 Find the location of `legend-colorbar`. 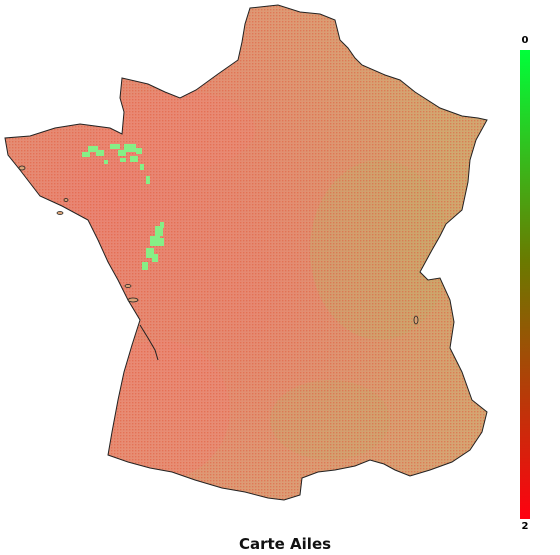

legend-colorbar is located at coordinates (525, 284).